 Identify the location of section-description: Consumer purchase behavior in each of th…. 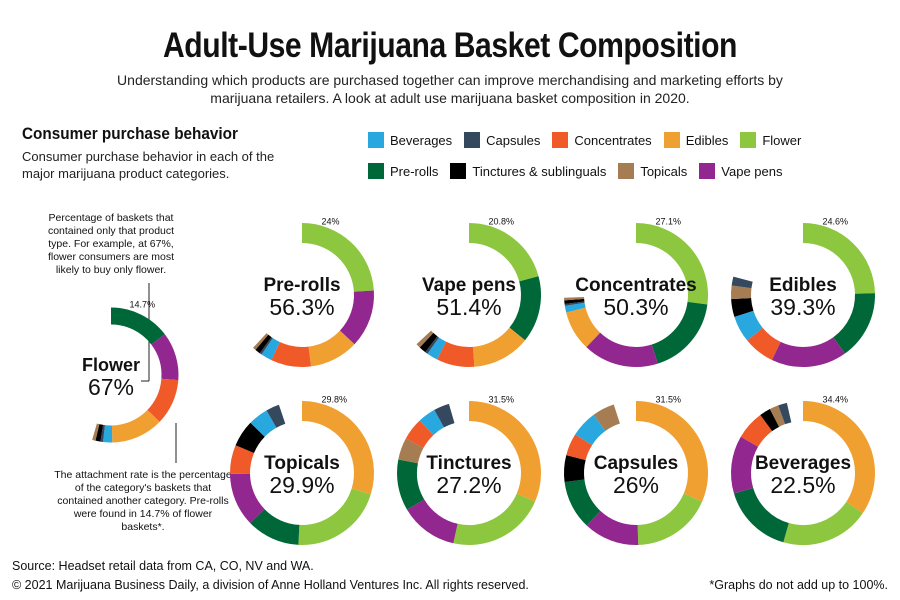
(148, 165).